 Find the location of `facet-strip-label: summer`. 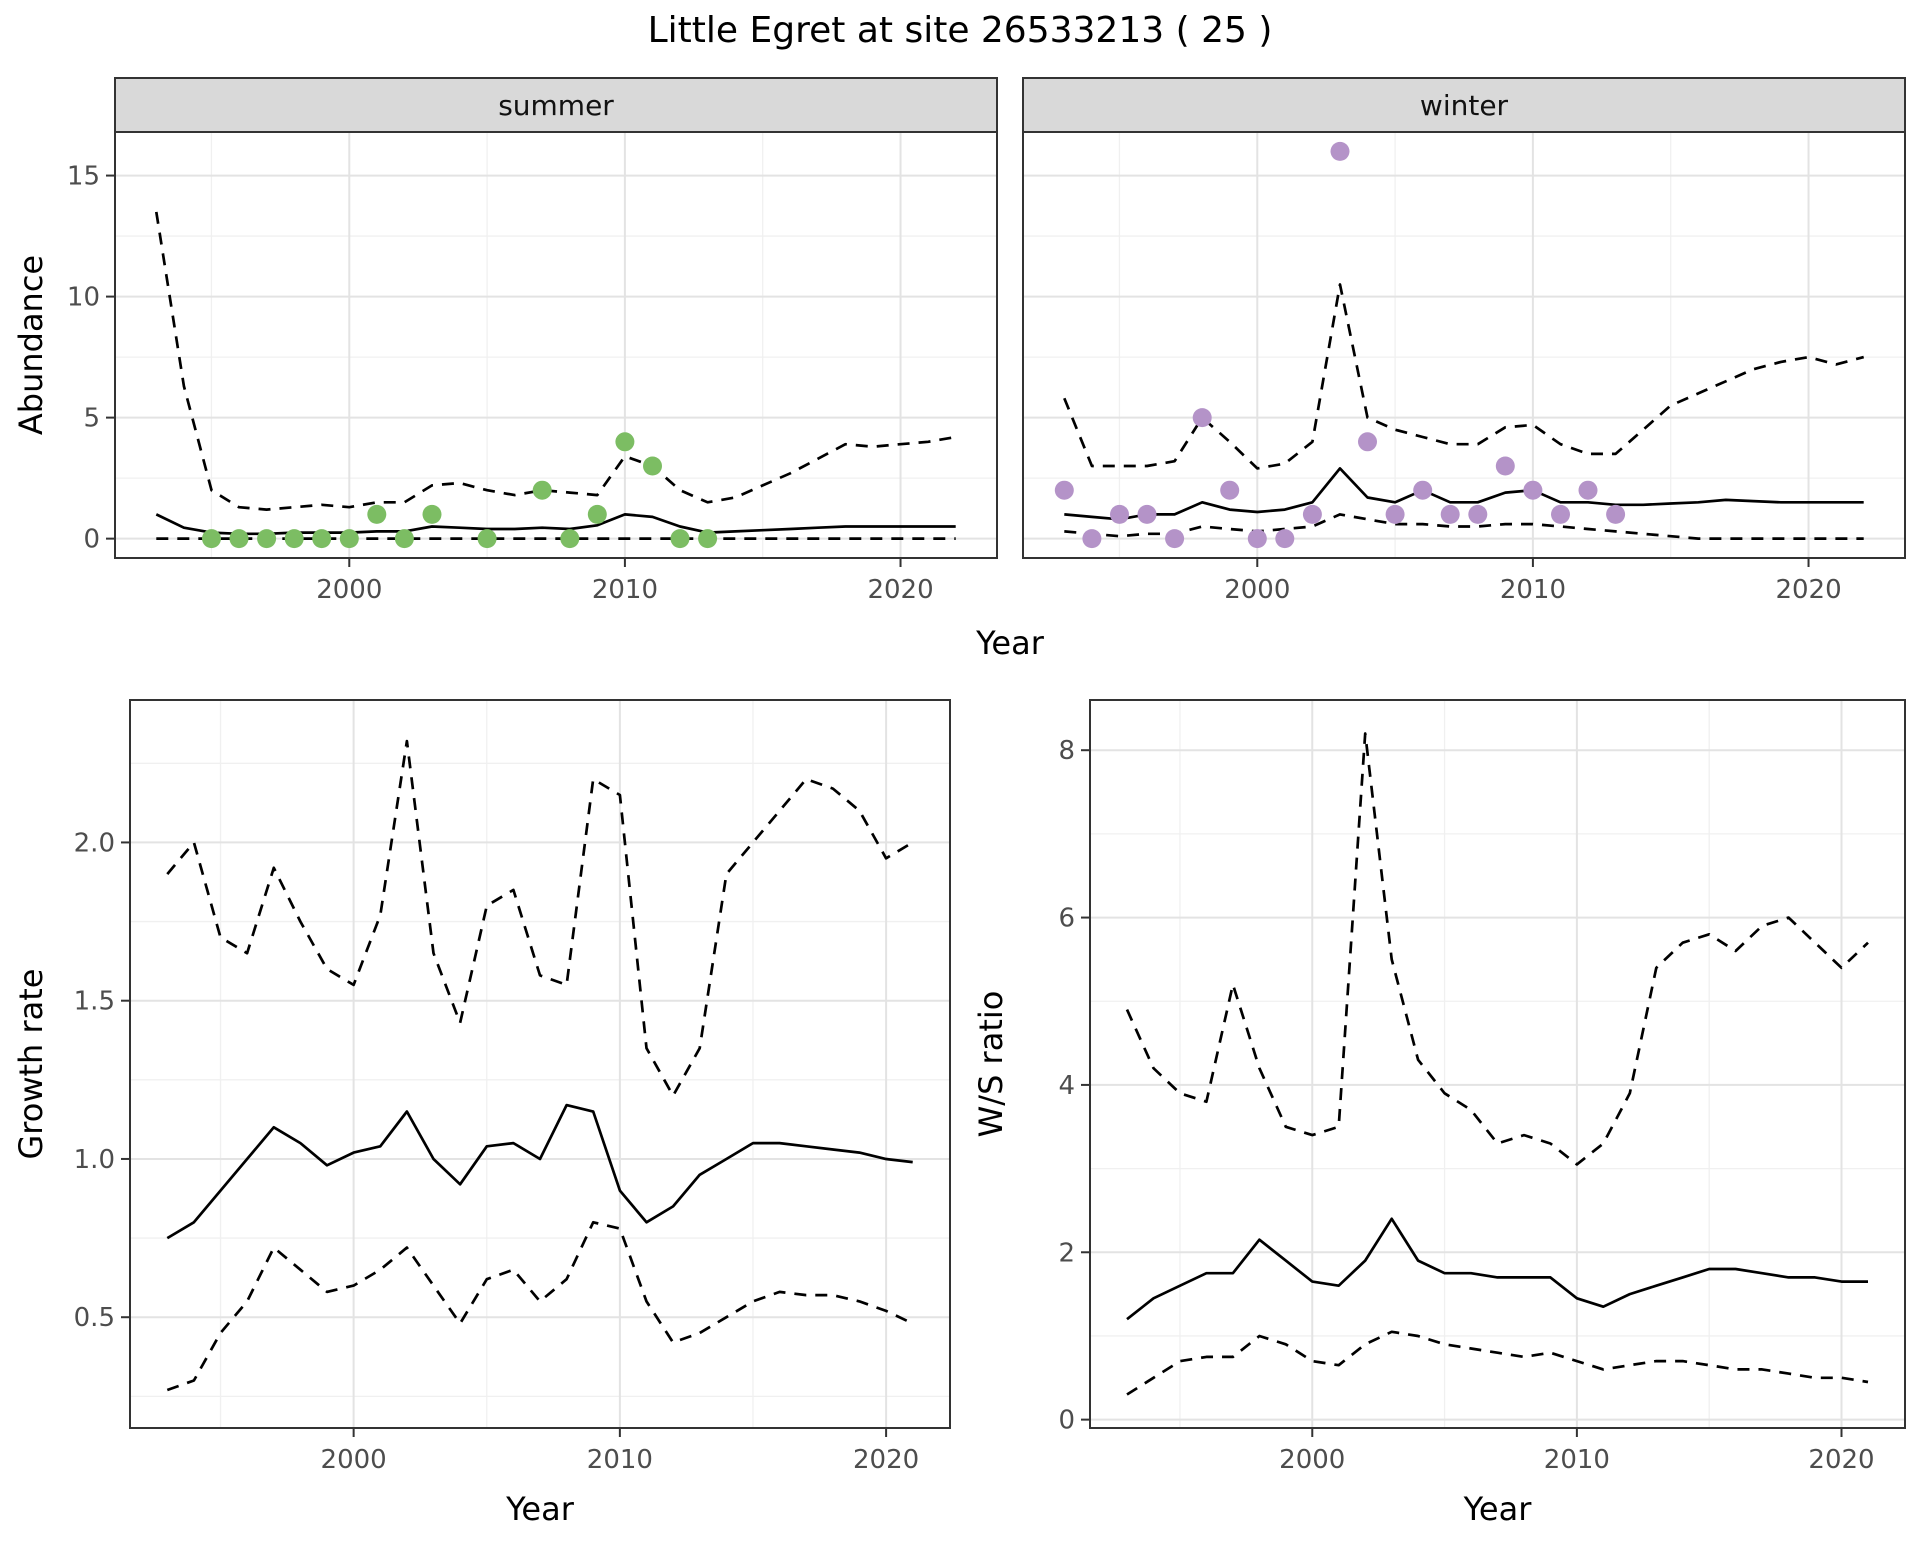

facet-strip-label: summer is located at coordinates (556, 105).